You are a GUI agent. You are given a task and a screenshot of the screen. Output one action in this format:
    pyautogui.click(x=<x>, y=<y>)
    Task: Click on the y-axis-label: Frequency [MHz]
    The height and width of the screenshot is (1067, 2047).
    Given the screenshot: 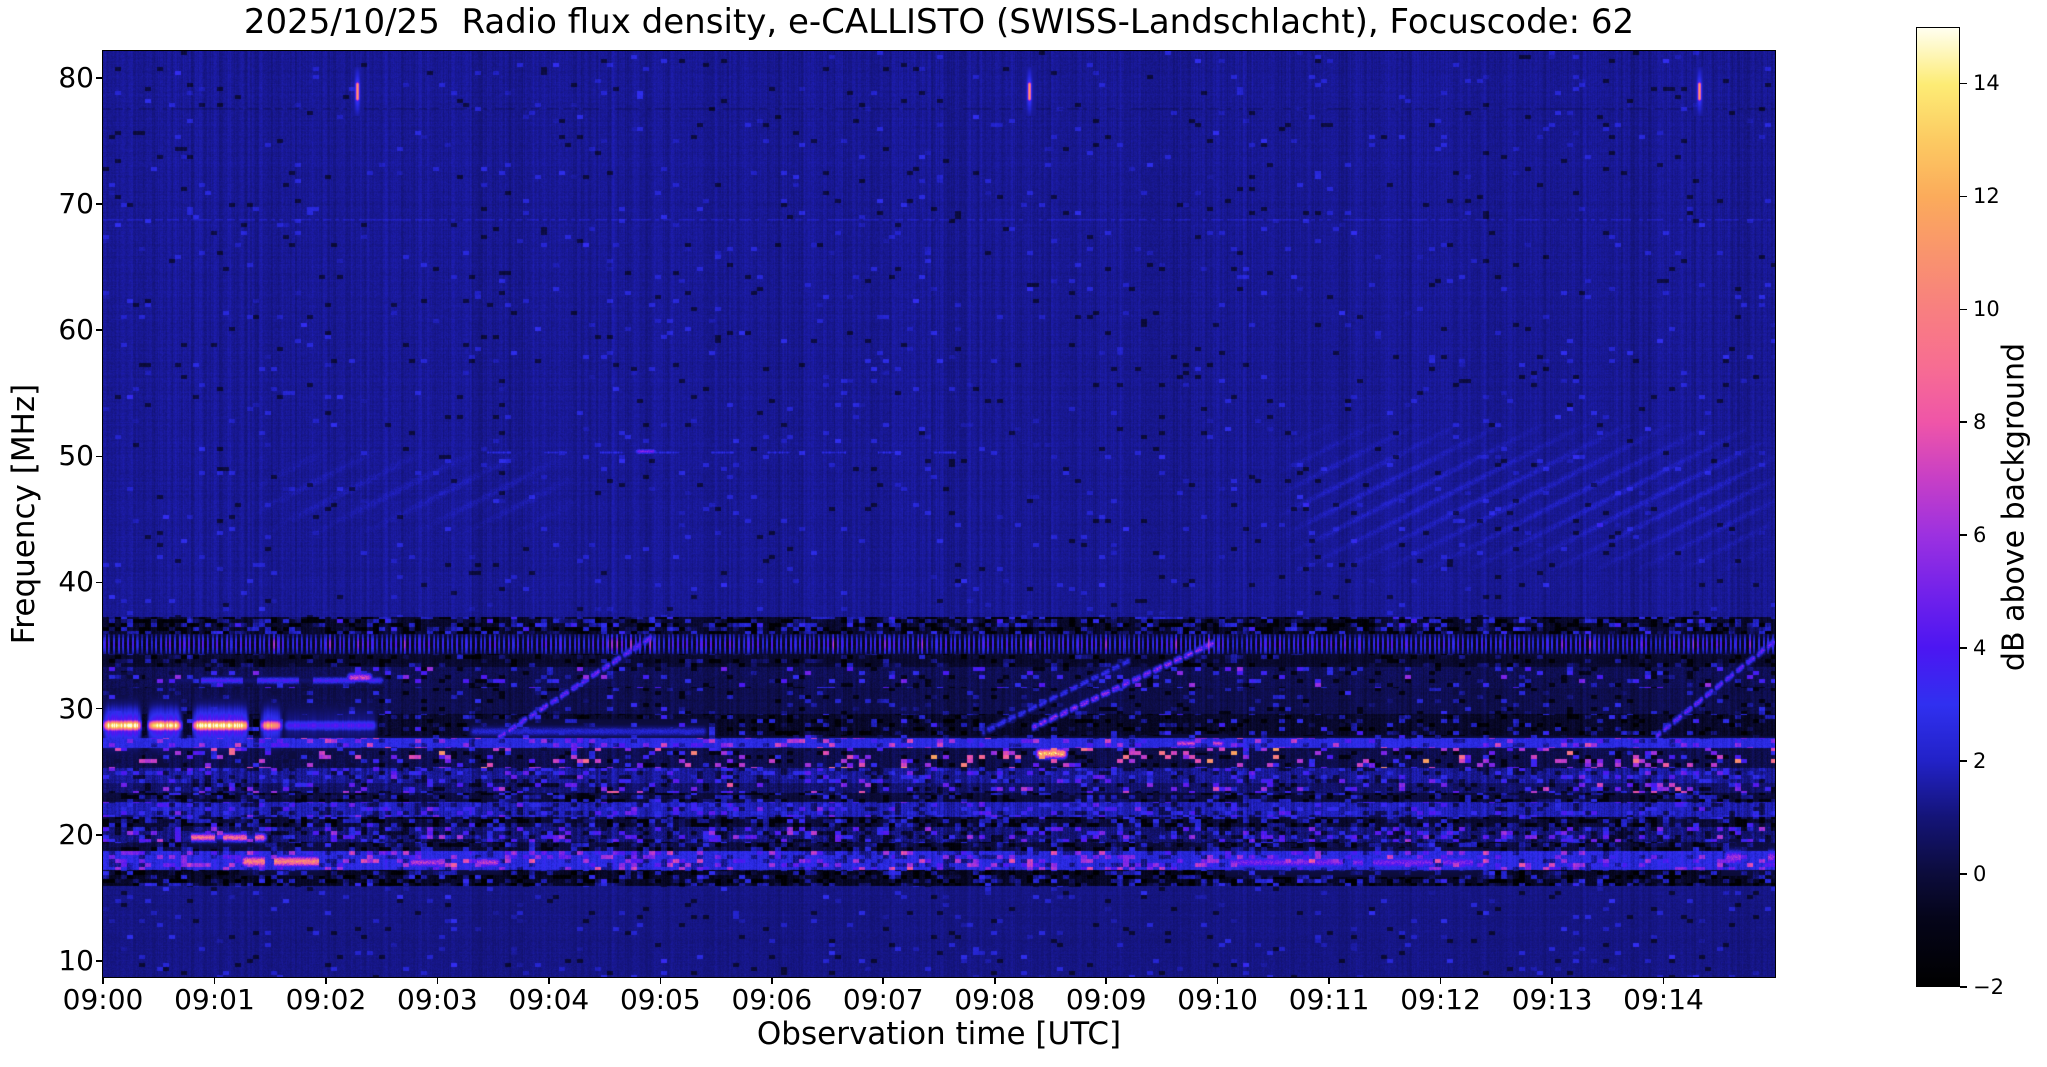 What is the action you would take?
    pyautogui.click(x=24, y=514)
    